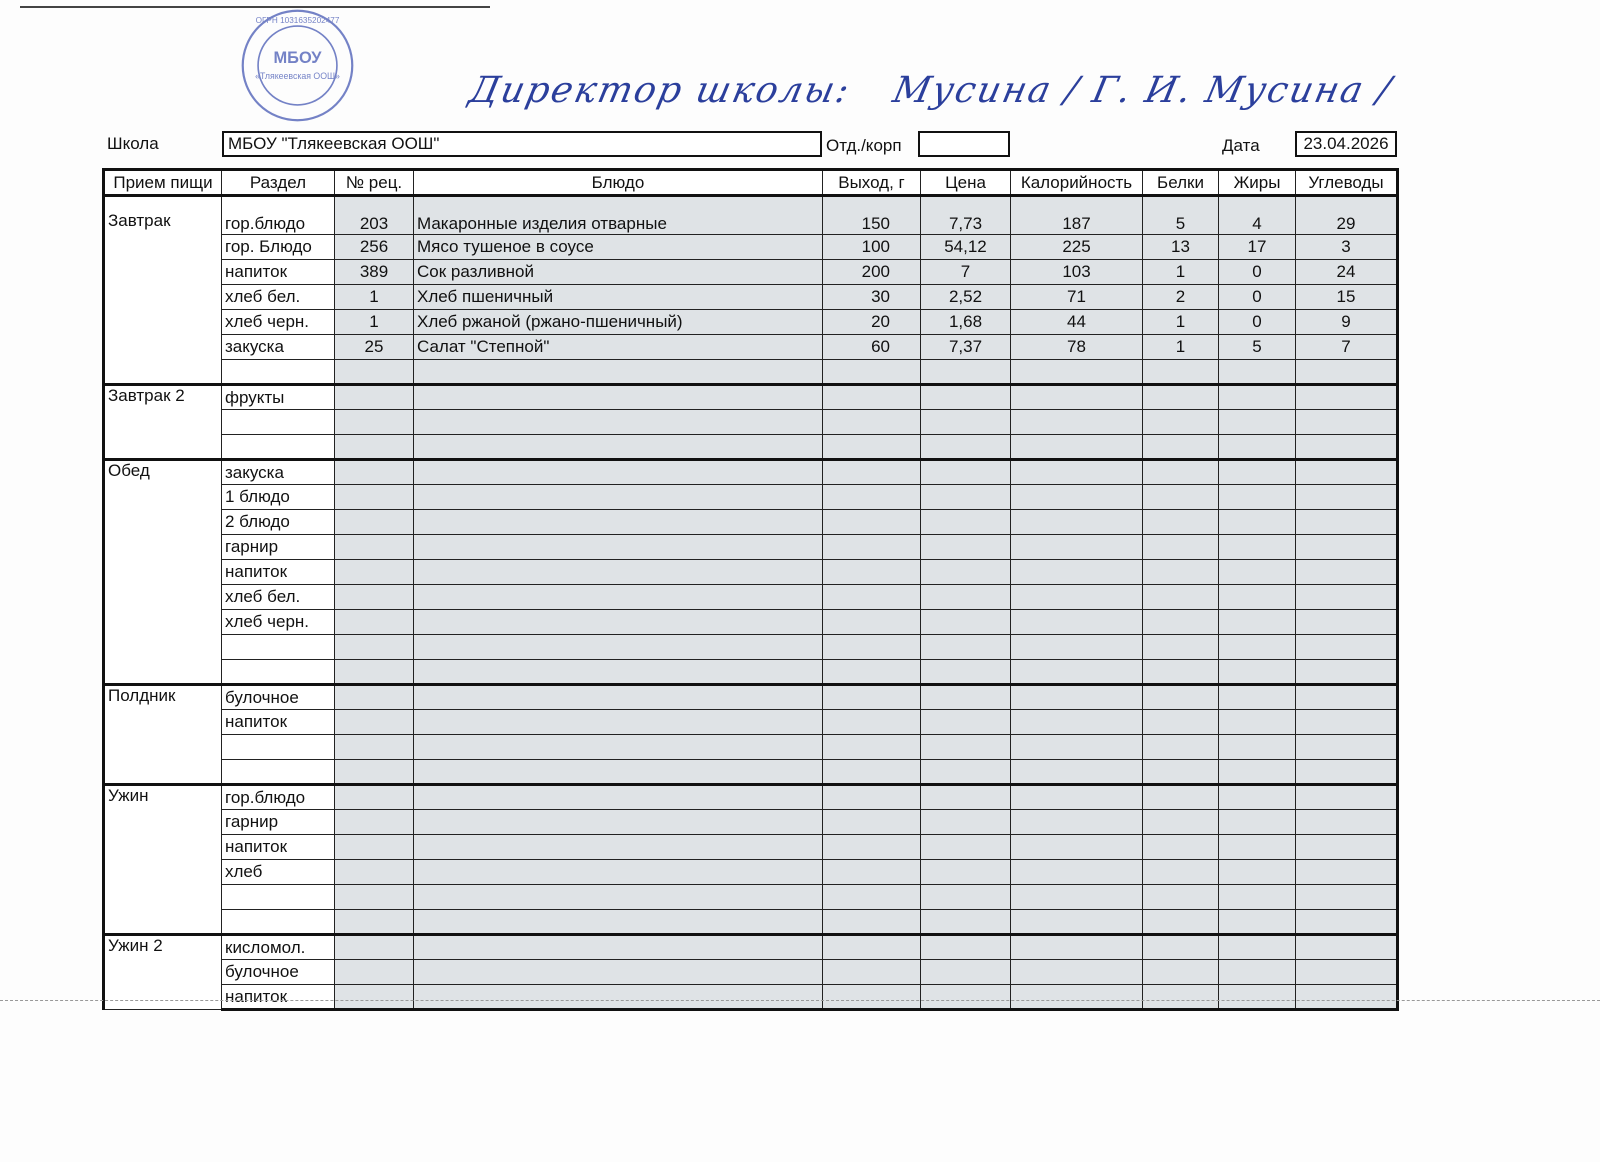 Image resolution: width=1600 pixels, height=1162 pixels. Describe the element at coordinates (278, 946) in the screenshot. I see `cell-section: кисломол.` at that location.